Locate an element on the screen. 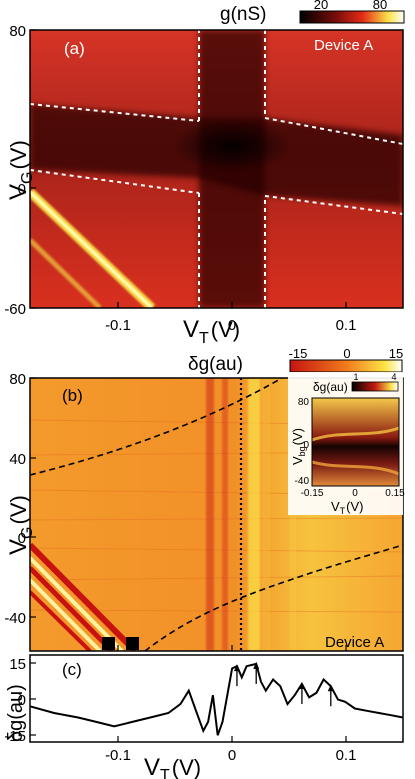  y-tick-b-3: -40 is located at coordinates (15, 618).